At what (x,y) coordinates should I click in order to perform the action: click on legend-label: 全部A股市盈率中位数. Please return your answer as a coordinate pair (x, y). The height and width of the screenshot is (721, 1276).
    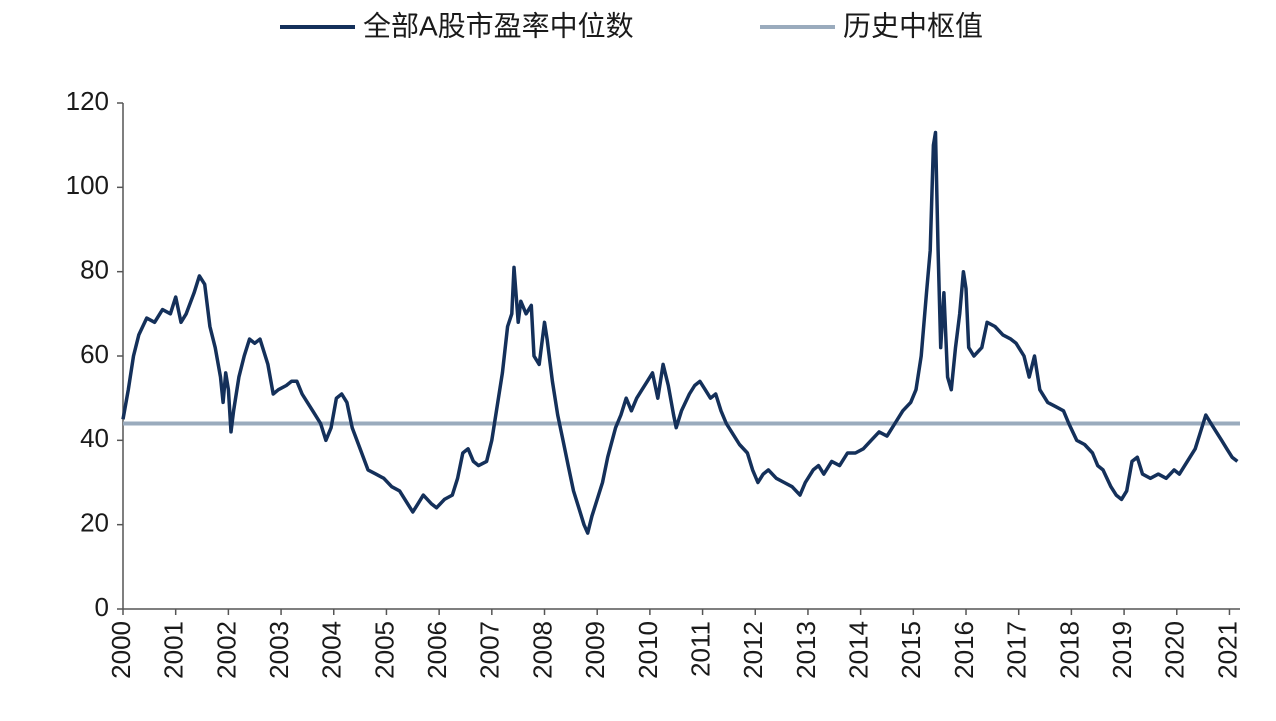
    Looking at the image, I should click on (498, 25).